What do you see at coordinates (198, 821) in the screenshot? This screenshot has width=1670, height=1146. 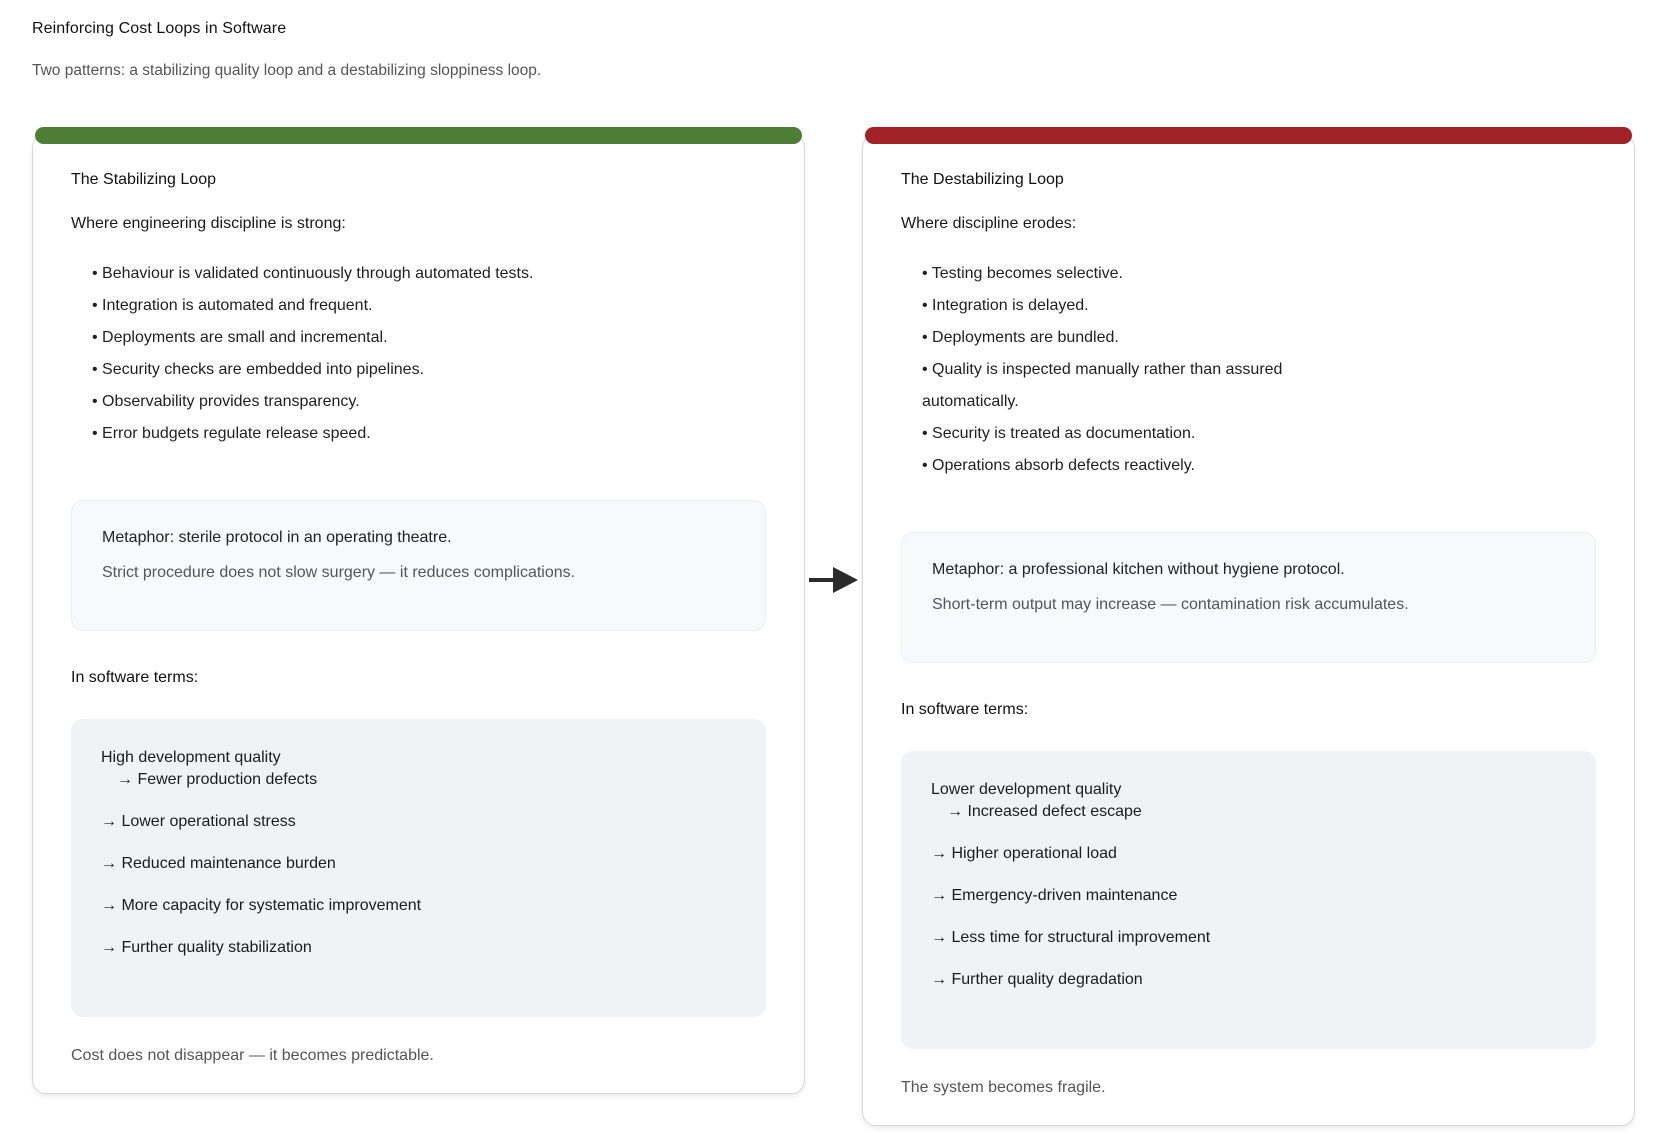 I see `chain-step: → Lower operational stress` at bounding box center [198, 821].